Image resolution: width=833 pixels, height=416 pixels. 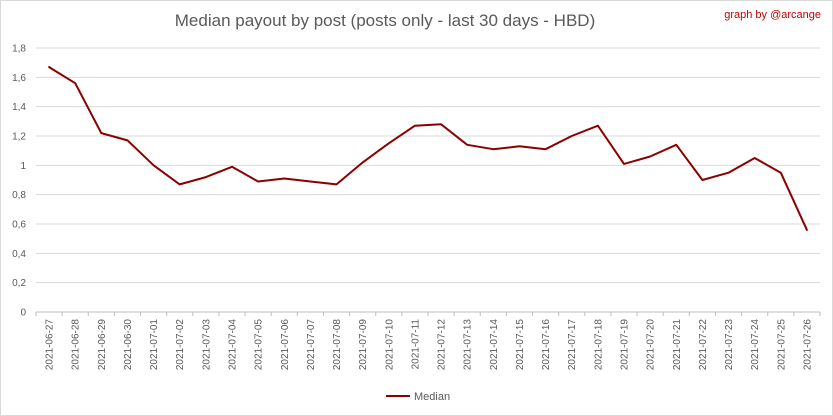 What do you see at coordinates (19, 107) in the screenshot?
I see `y-tick-label: 1,4` at bounding box center [19, 107].